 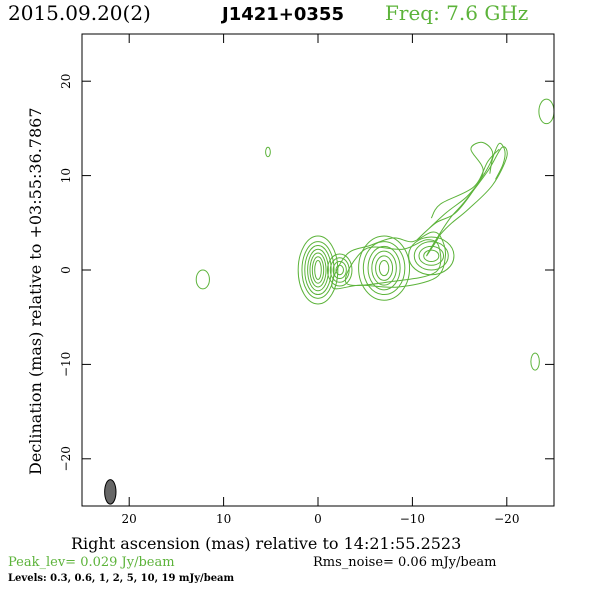 I want to click on contour-isolated-south, so click(x=535, y=361).